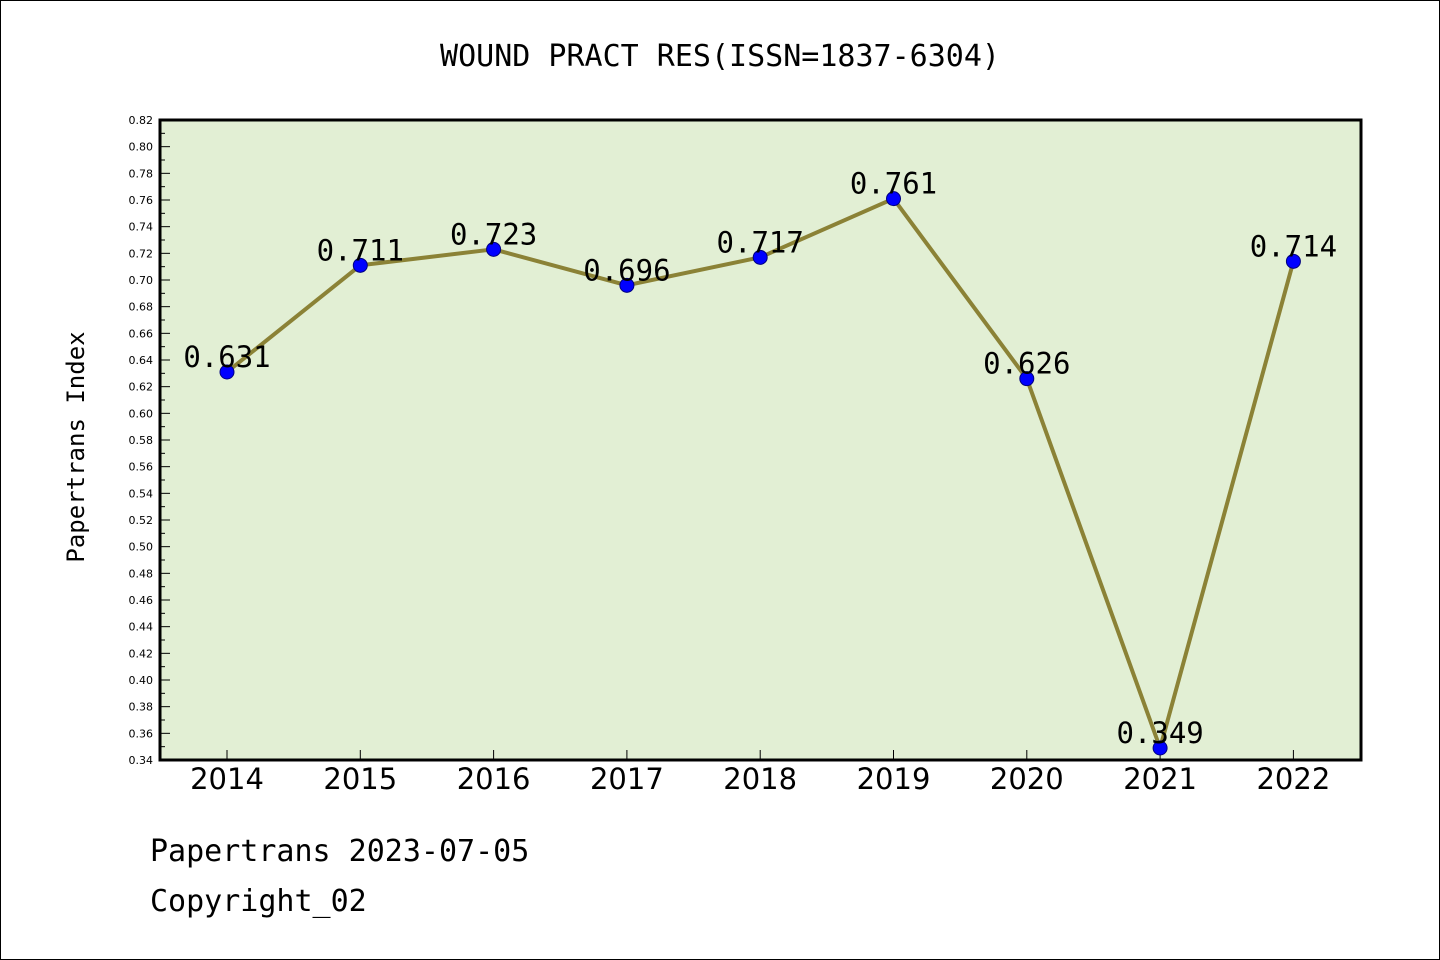 The height and width of the screenshot is (960, 1440). I want to click on y-tick-label: 0.74, so click(141, 227).